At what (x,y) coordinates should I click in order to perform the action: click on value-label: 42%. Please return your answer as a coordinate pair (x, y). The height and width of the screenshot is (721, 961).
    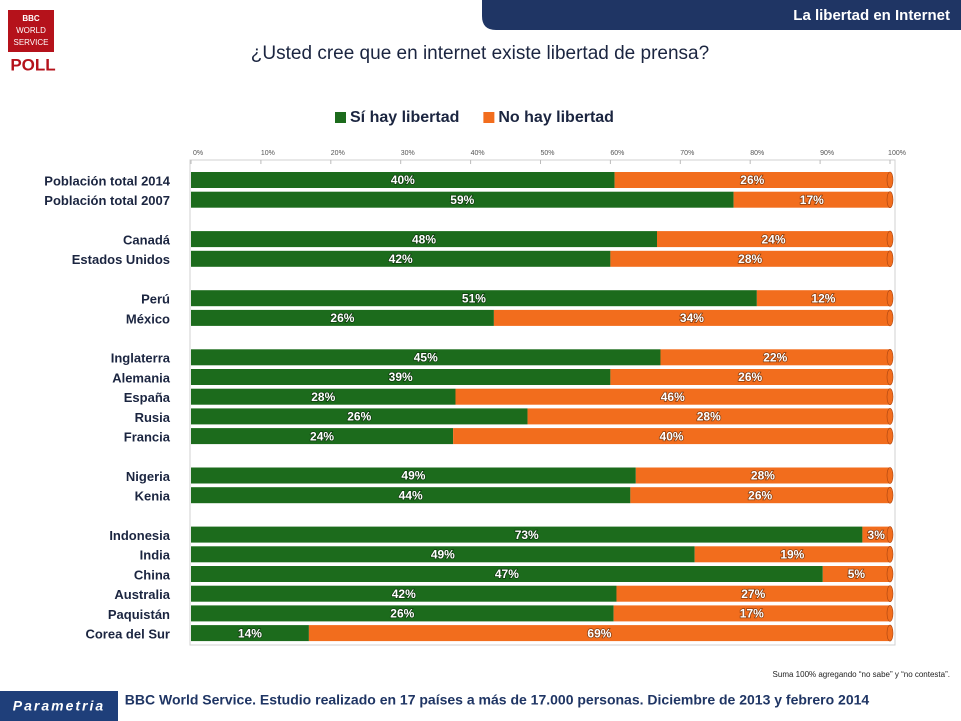
    Looking at the image, I should click on (401, 259).